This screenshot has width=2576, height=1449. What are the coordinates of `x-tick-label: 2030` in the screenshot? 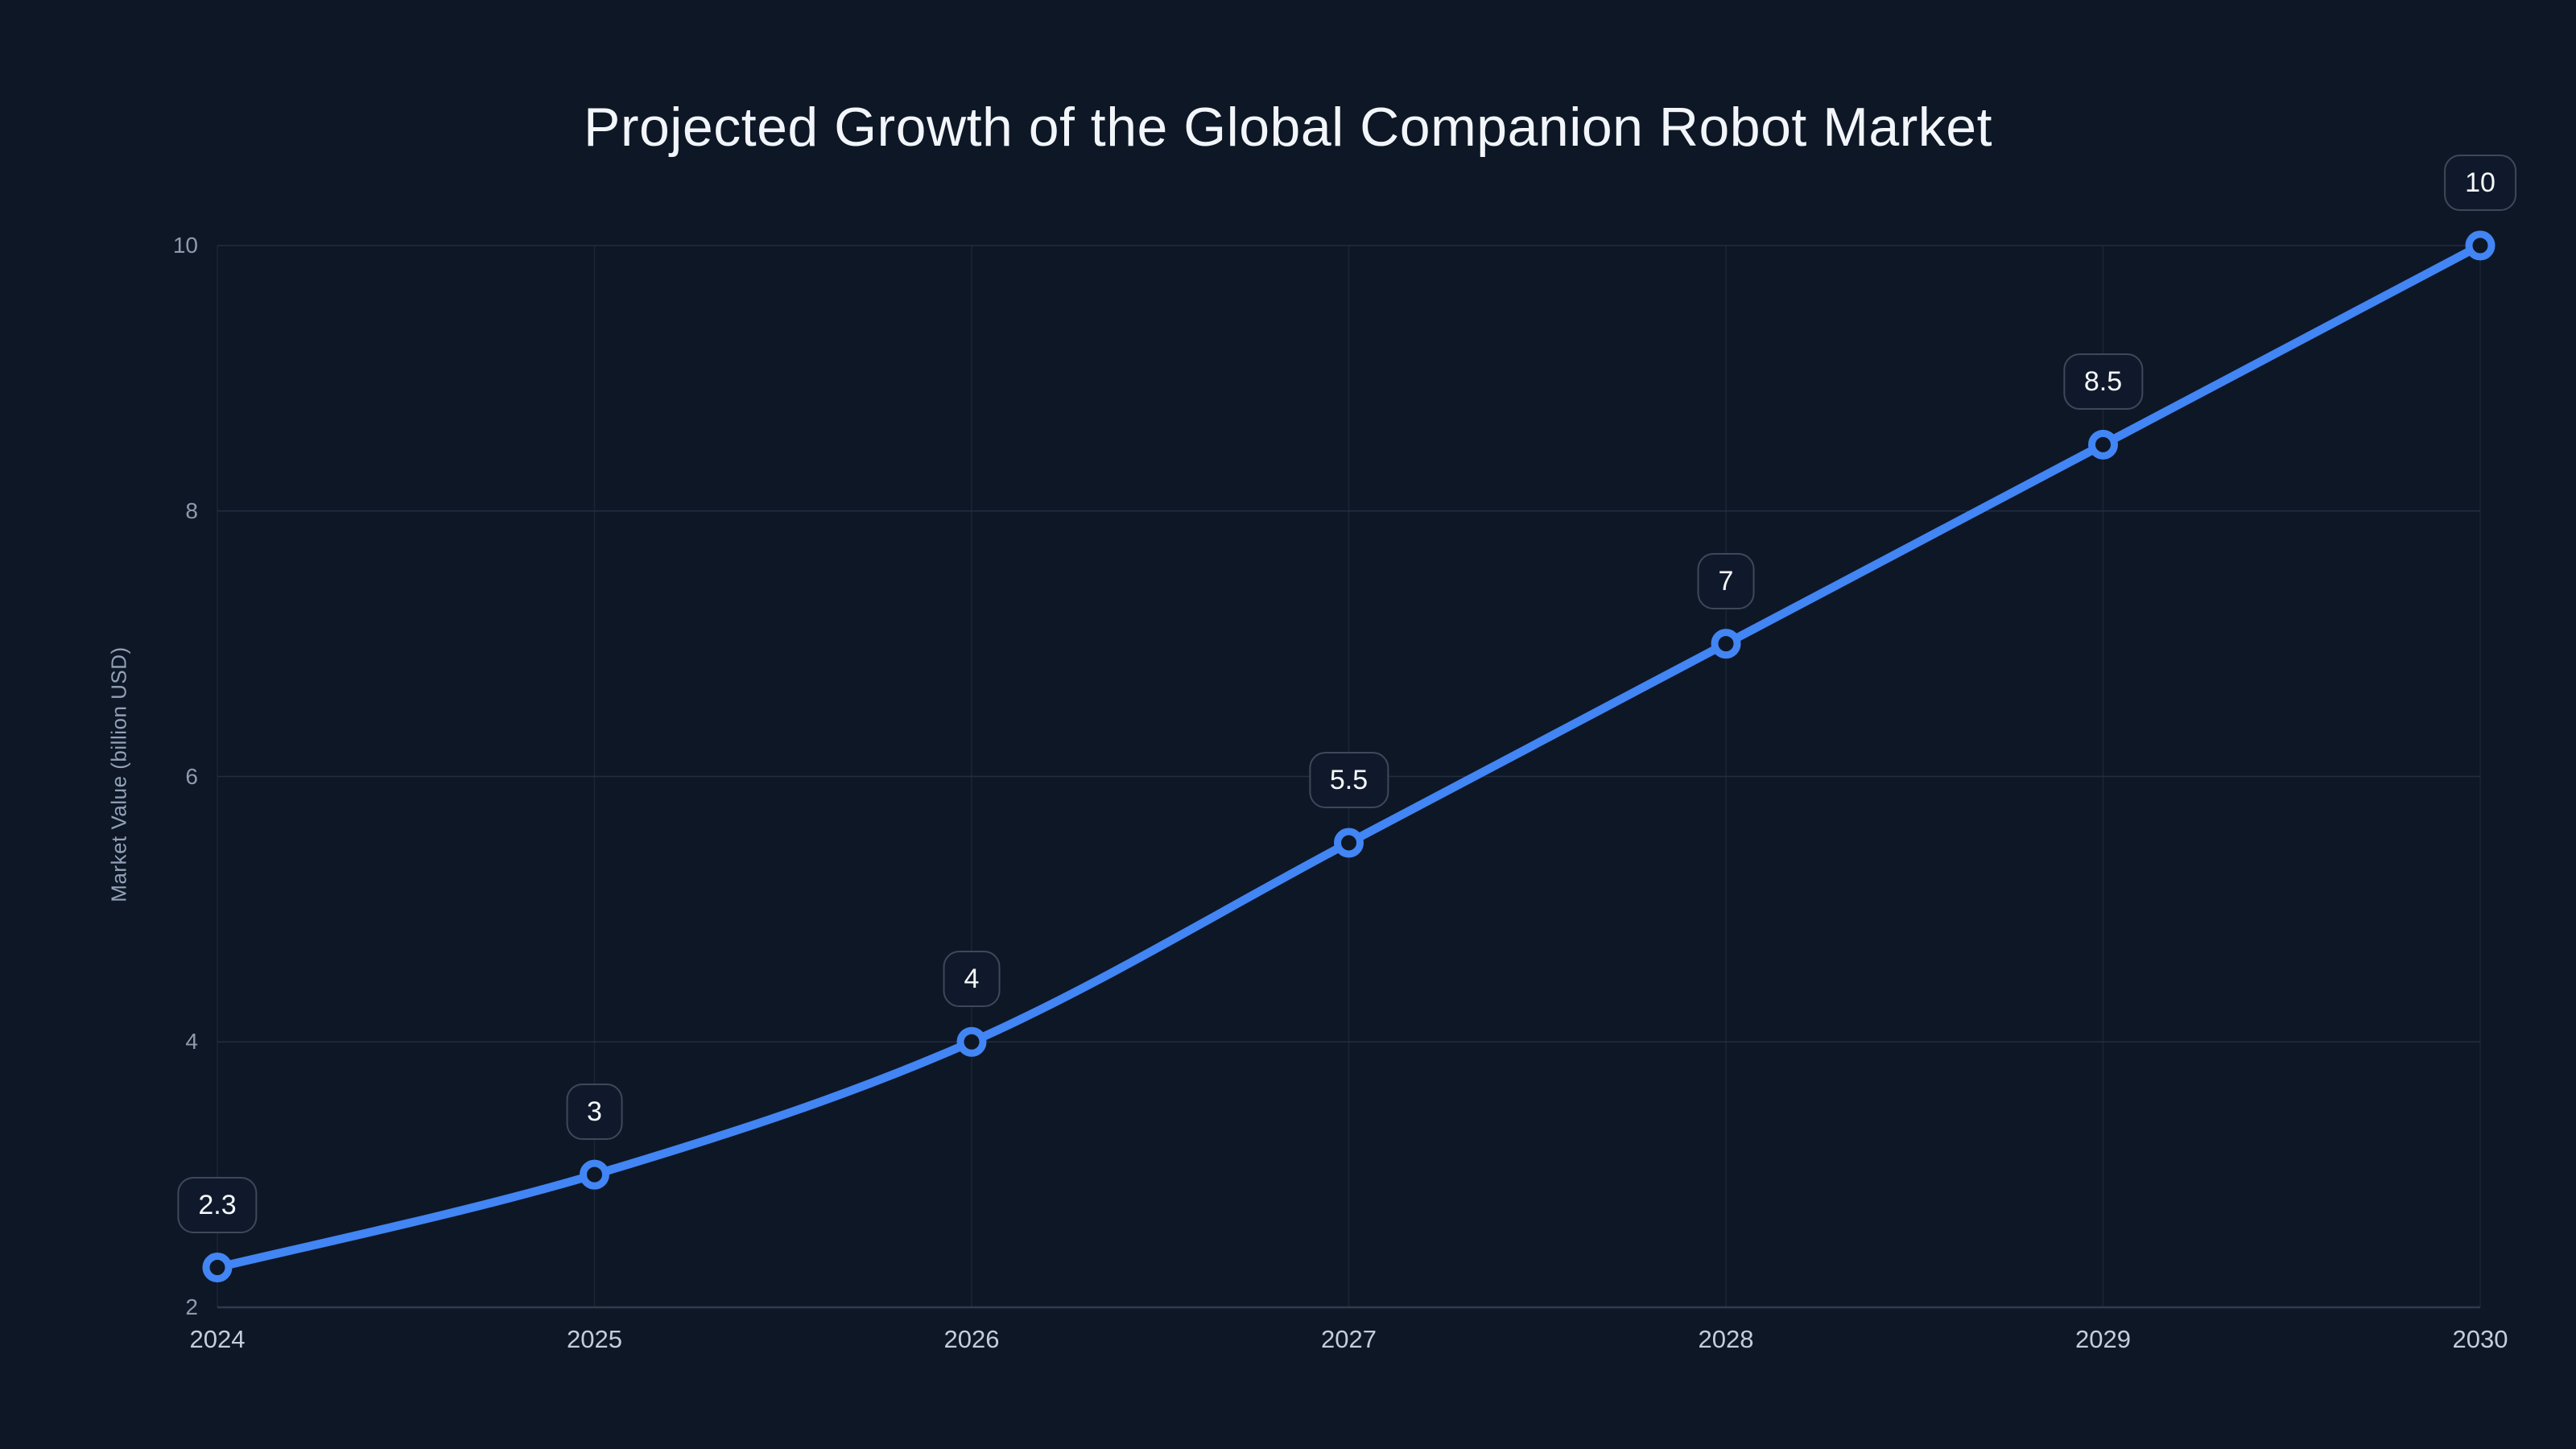 It's located at (2480, 1339).